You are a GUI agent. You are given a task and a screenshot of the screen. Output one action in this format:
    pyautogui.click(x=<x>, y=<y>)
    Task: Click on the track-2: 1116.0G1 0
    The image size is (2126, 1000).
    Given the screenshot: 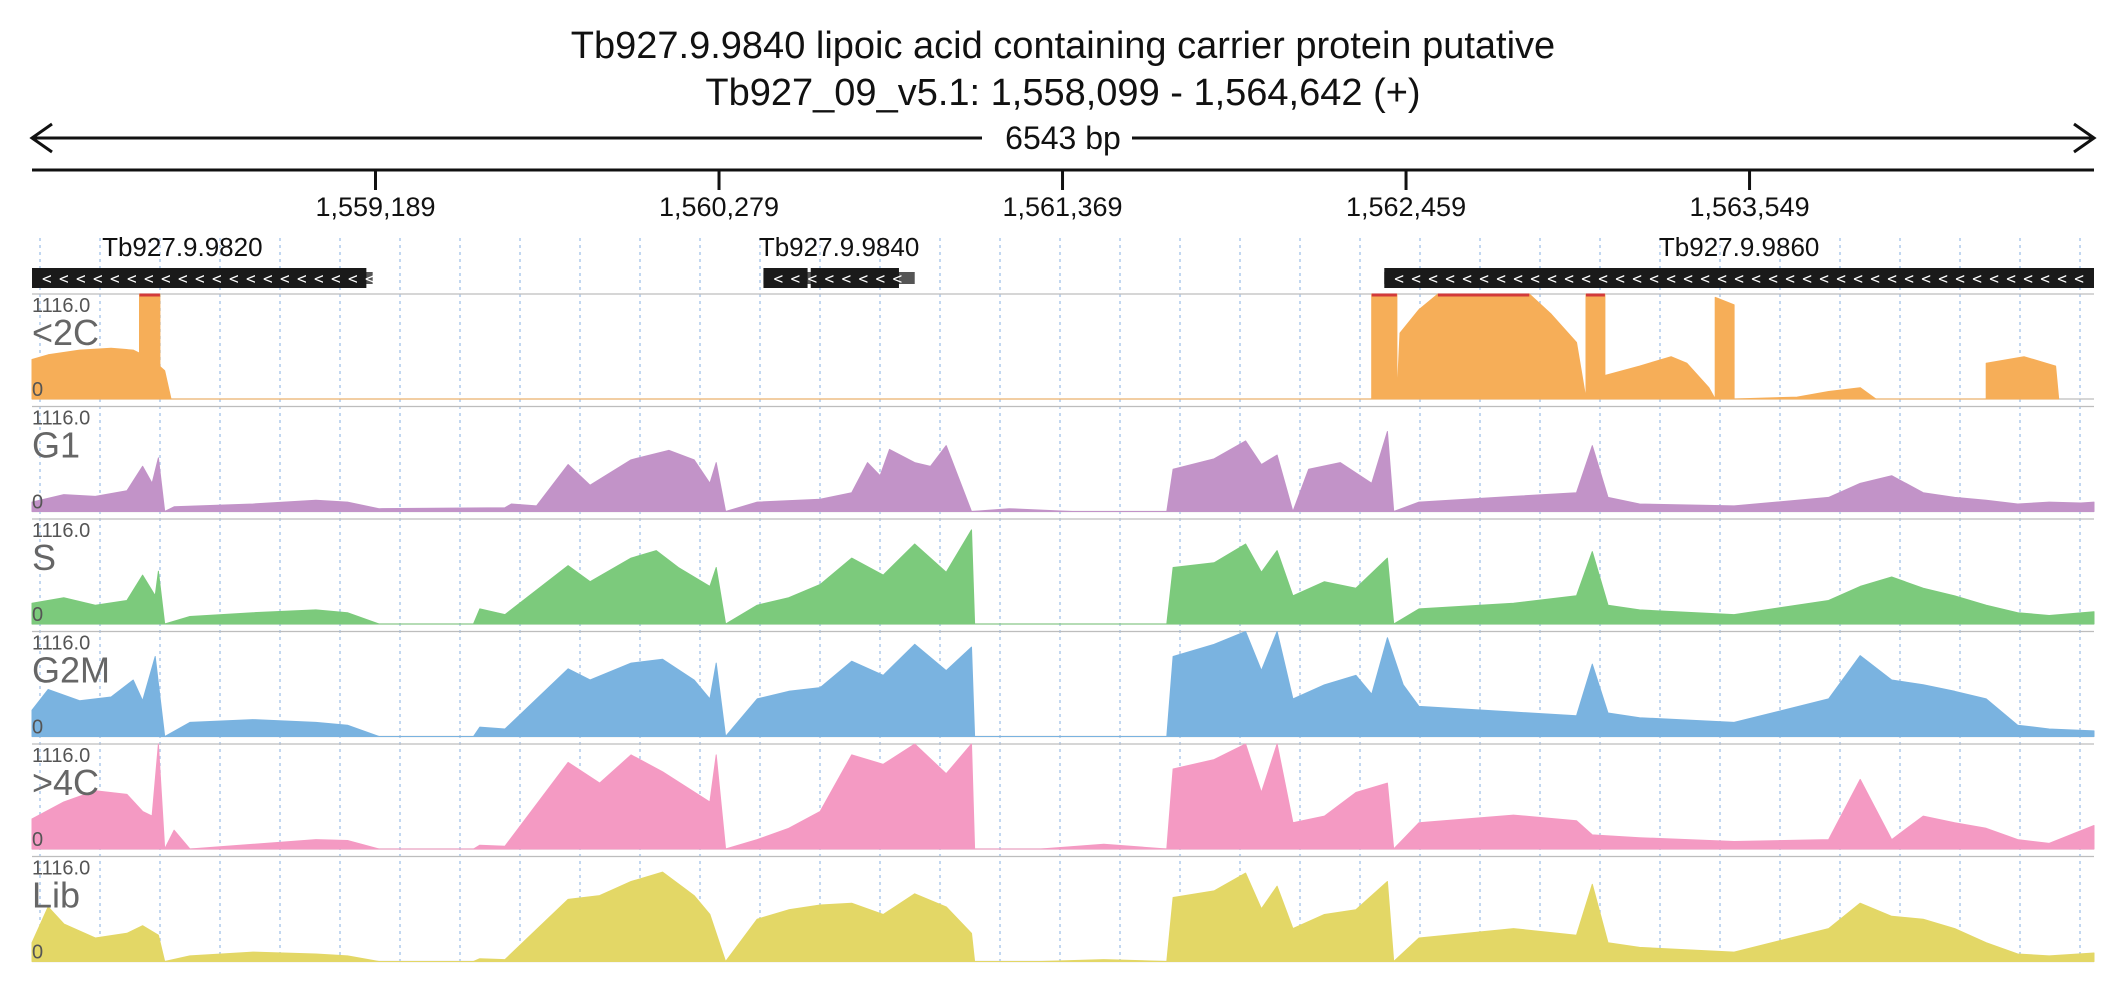 What is the action you would take?
    pyautogui.click(x=1063, y=459)
    